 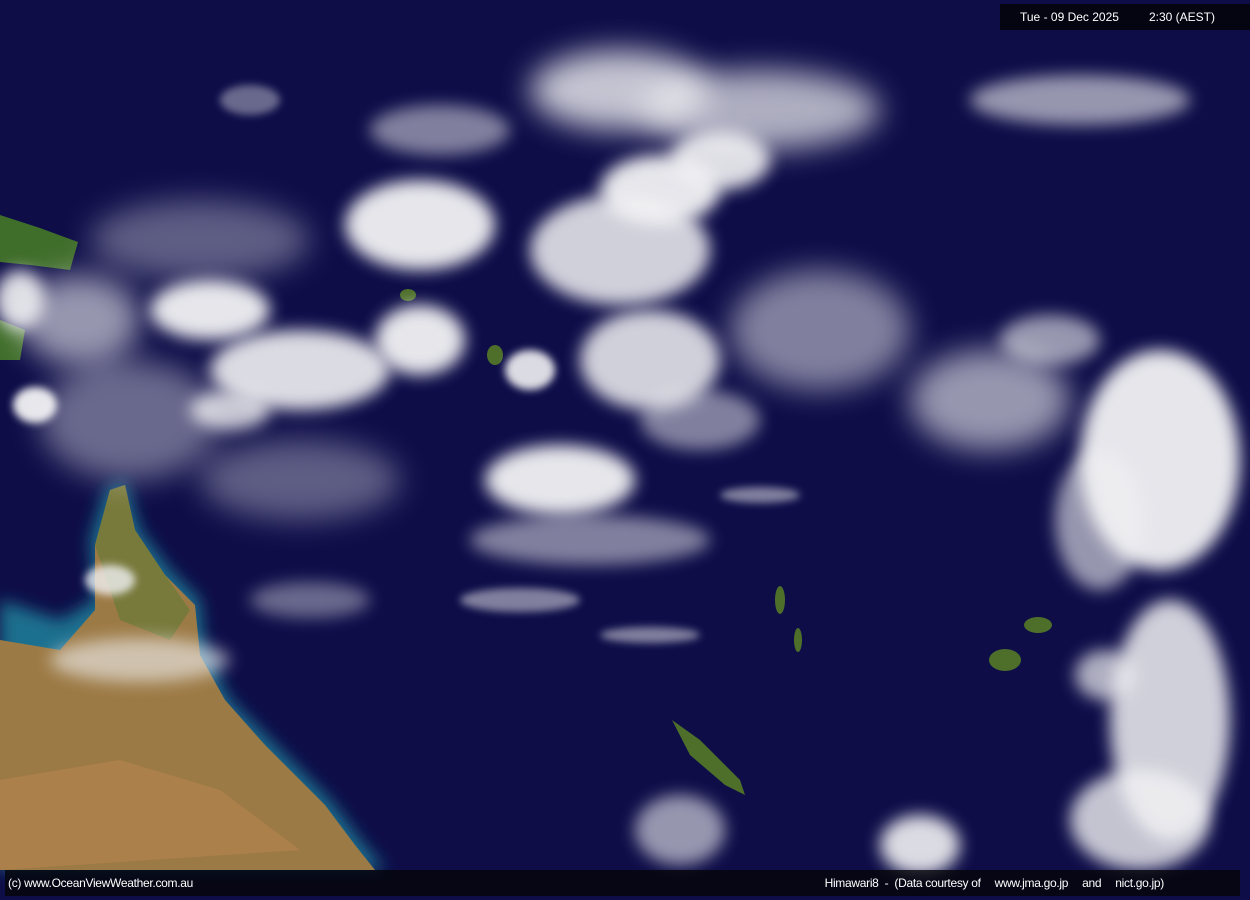 What do you see at coordinates (1031, 883) in the screenshot?
I see `jma-link: www.jma.go.jp` at bounding box center [1031, 883].